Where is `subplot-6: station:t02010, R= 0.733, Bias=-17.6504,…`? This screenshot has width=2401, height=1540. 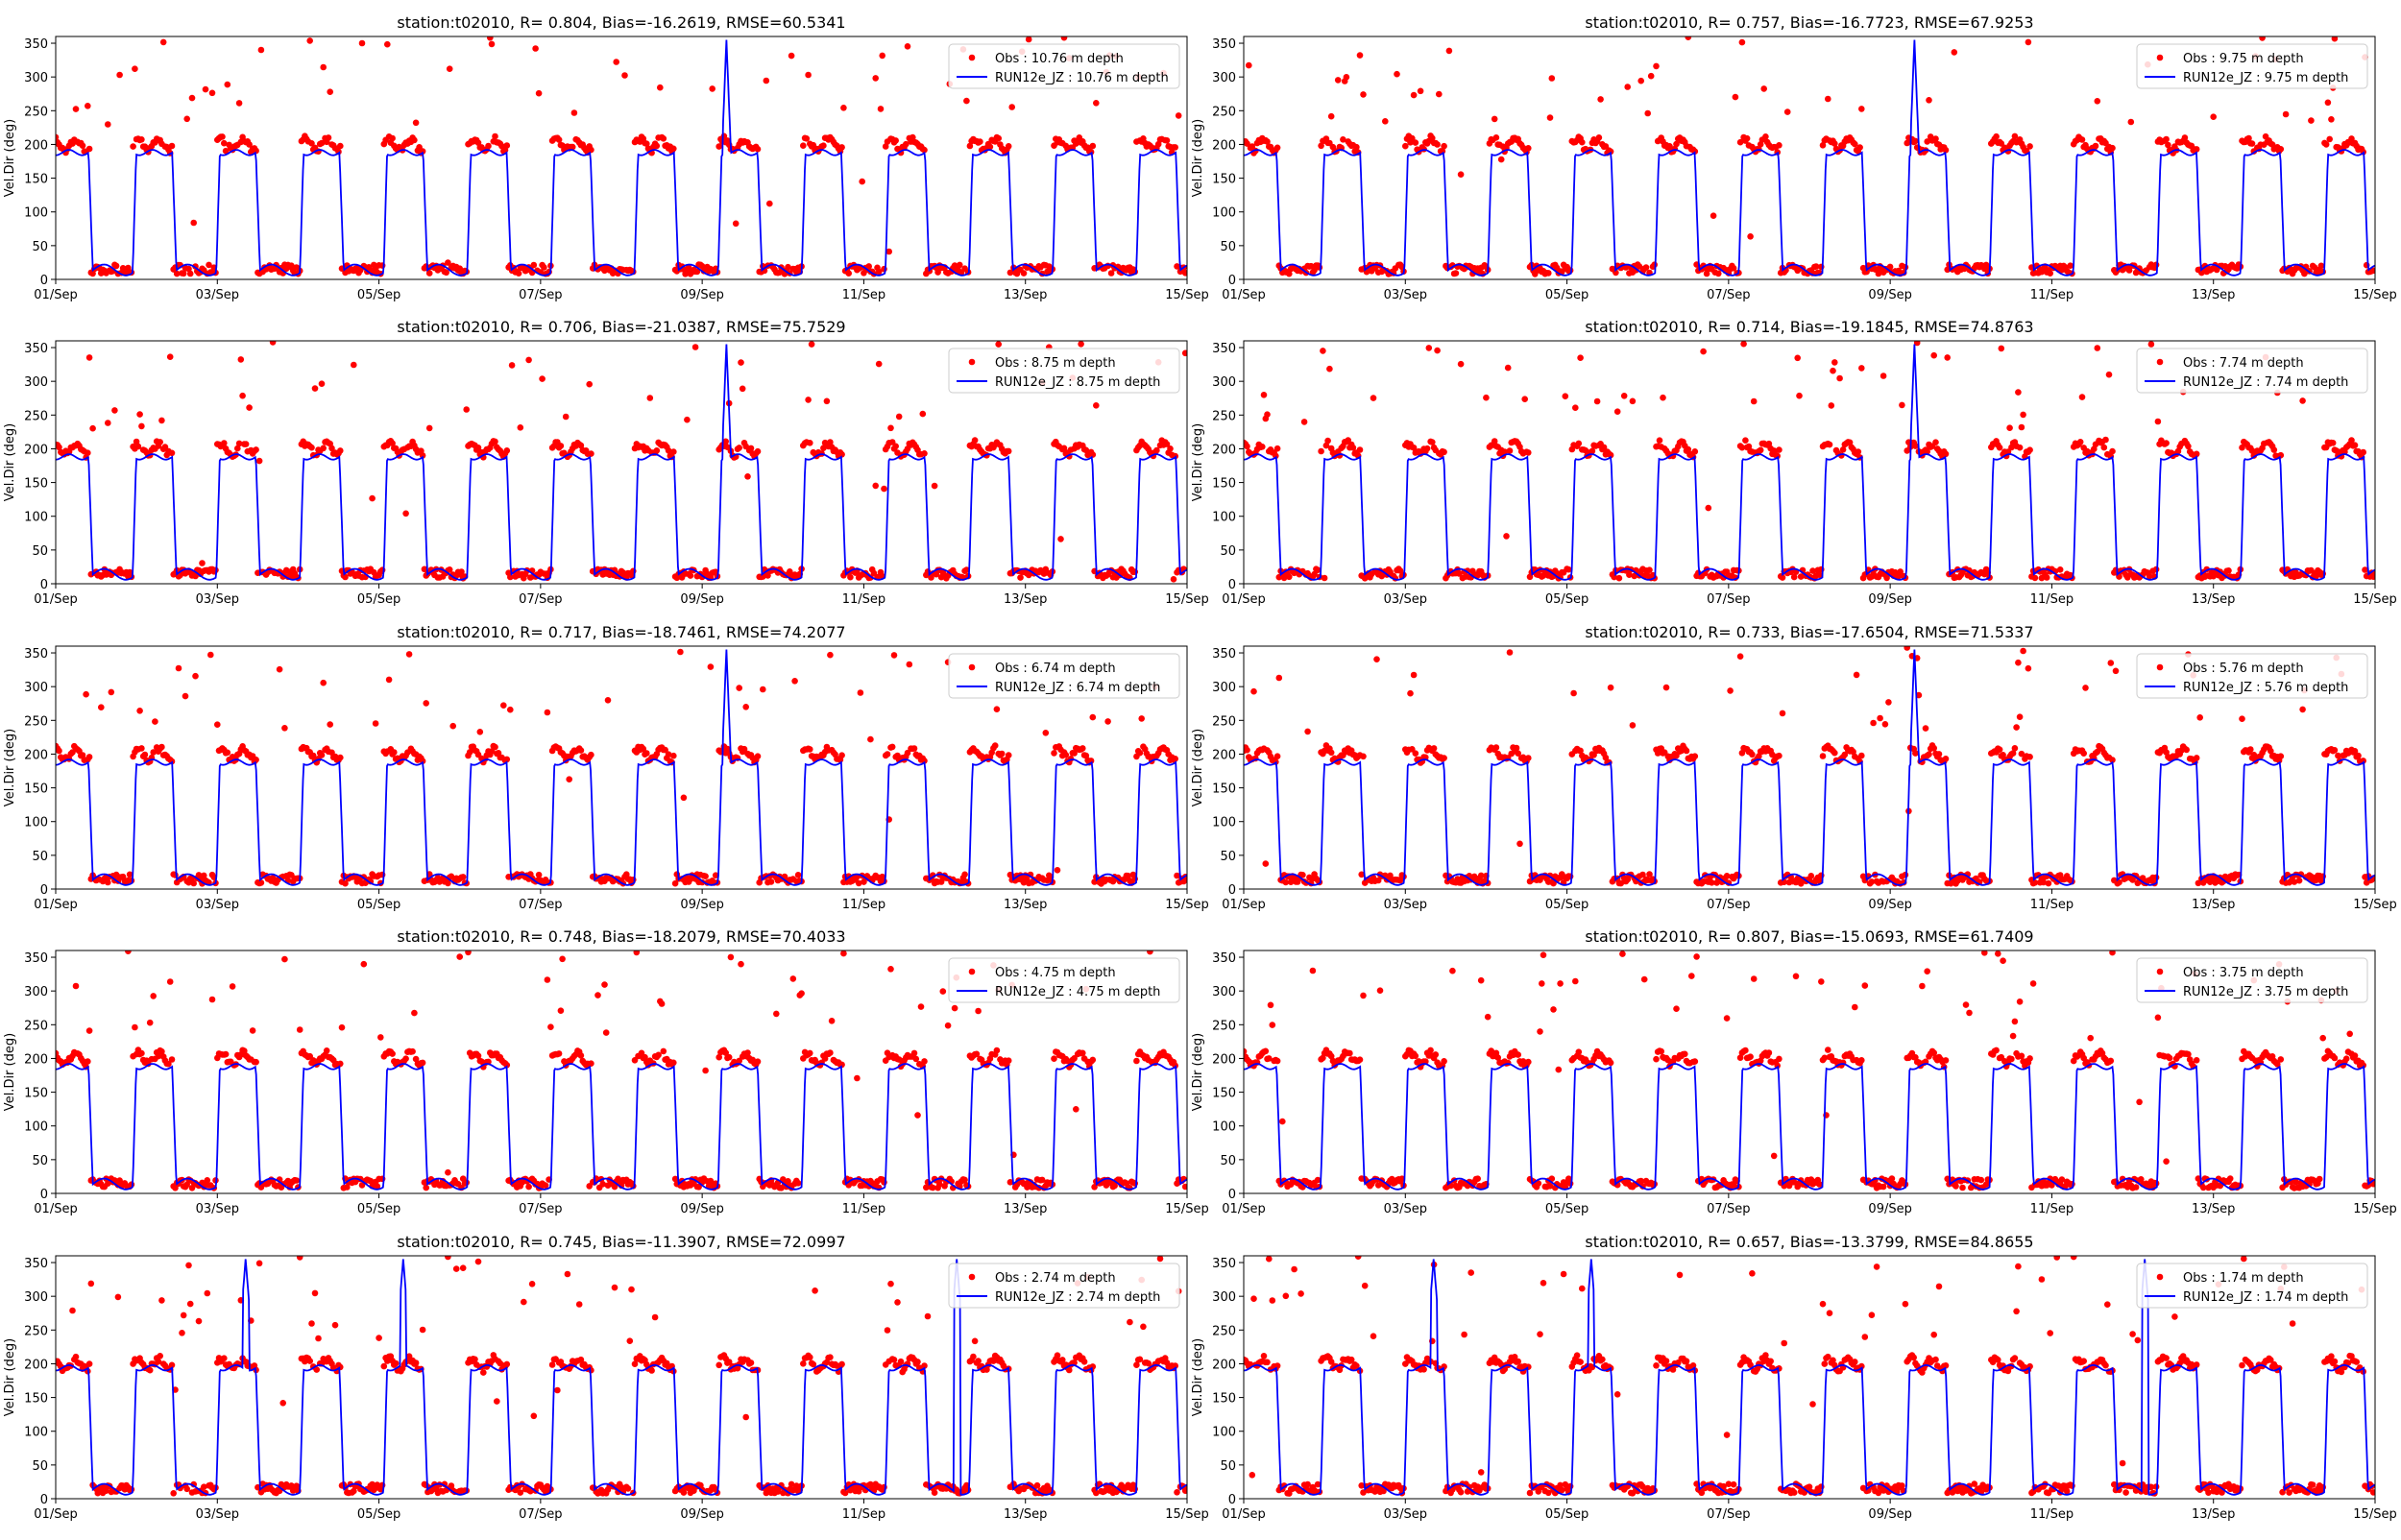 subplot-6: station:t02010, R= 0.733, Bias=-17.6504,… is located at coordinates (1794, 767).